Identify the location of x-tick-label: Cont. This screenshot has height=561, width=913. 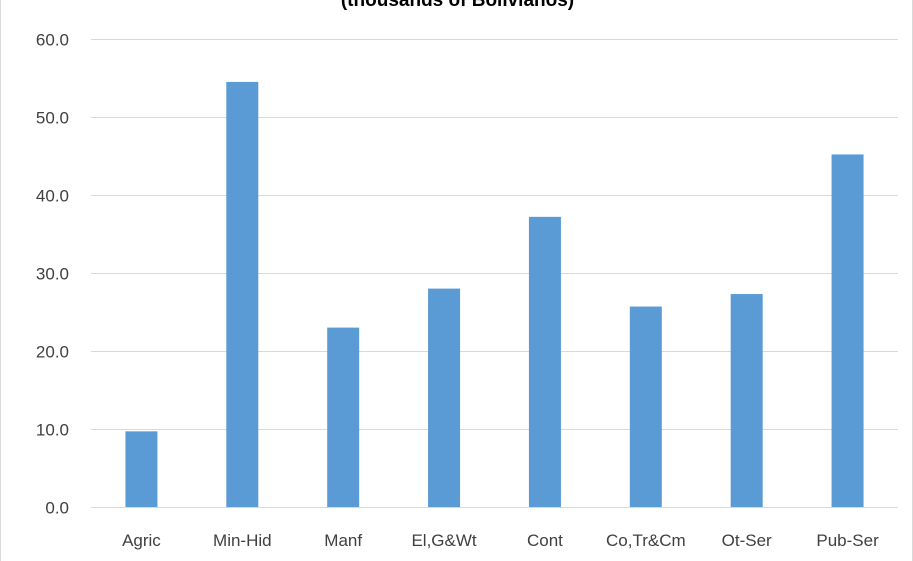
(545, 540).